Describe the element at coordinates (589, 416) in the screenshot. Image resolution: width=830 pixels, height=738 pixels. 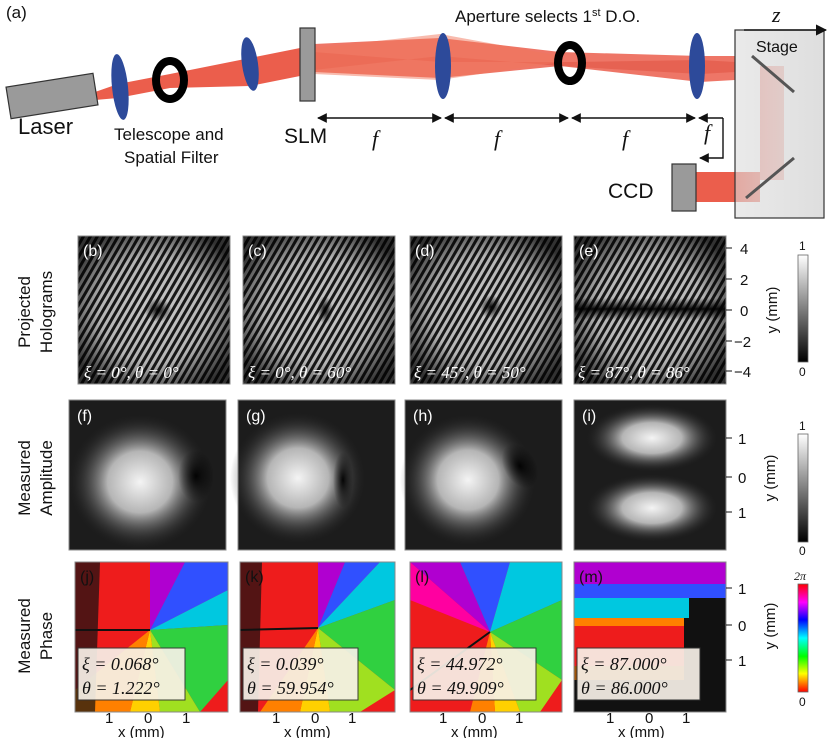
I see `amplitude-tag-i: (i)` at that location.